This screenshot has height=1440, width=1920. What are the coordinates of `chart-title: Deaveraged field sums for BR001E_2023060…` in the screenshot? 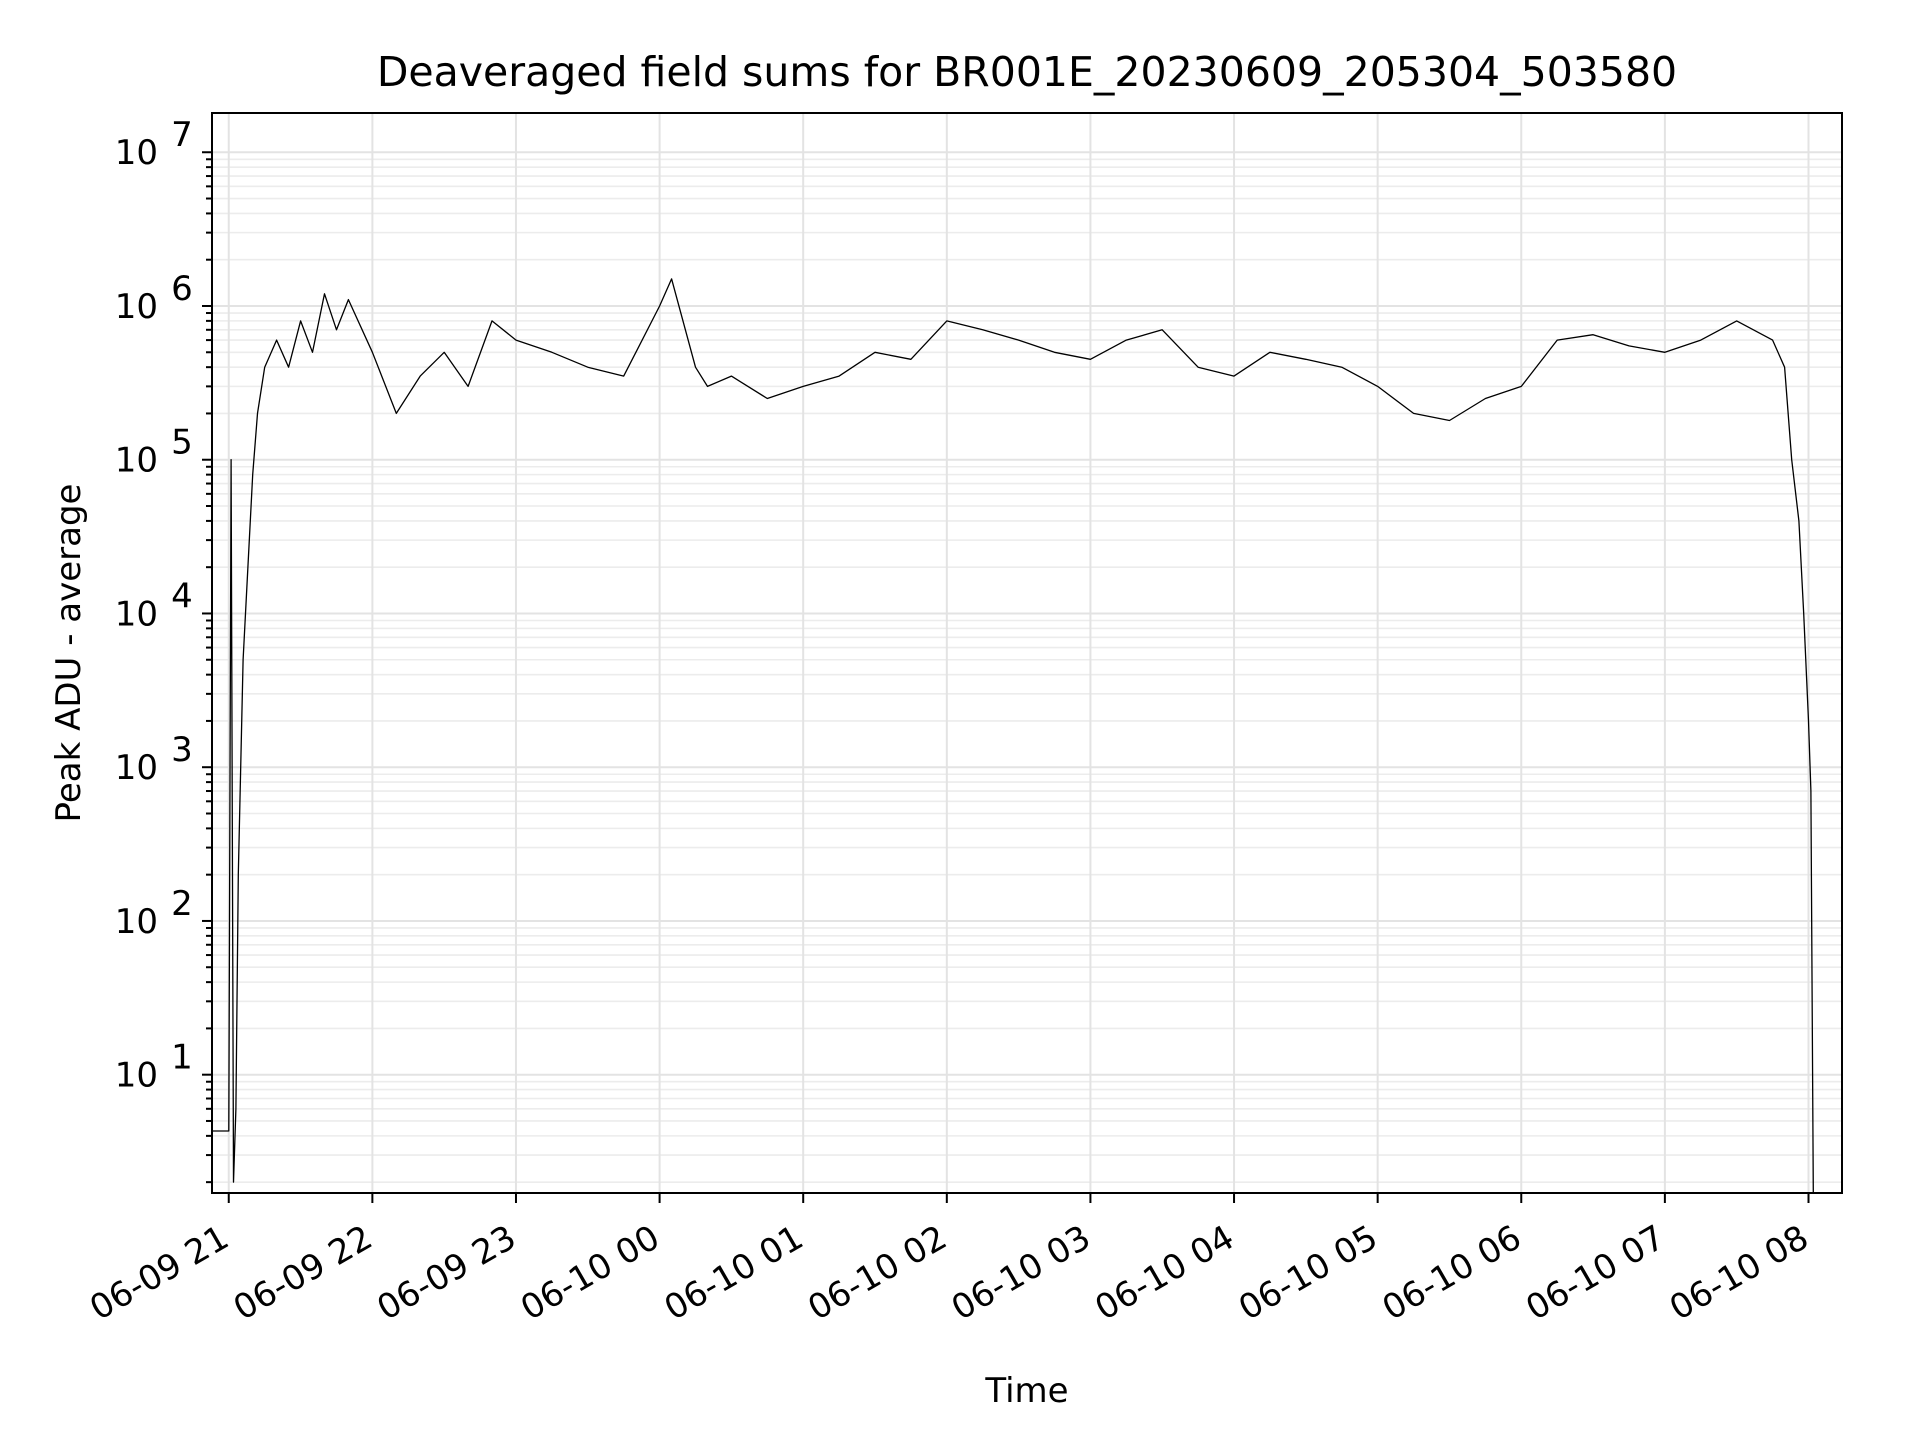 It's located at (1027, 72).